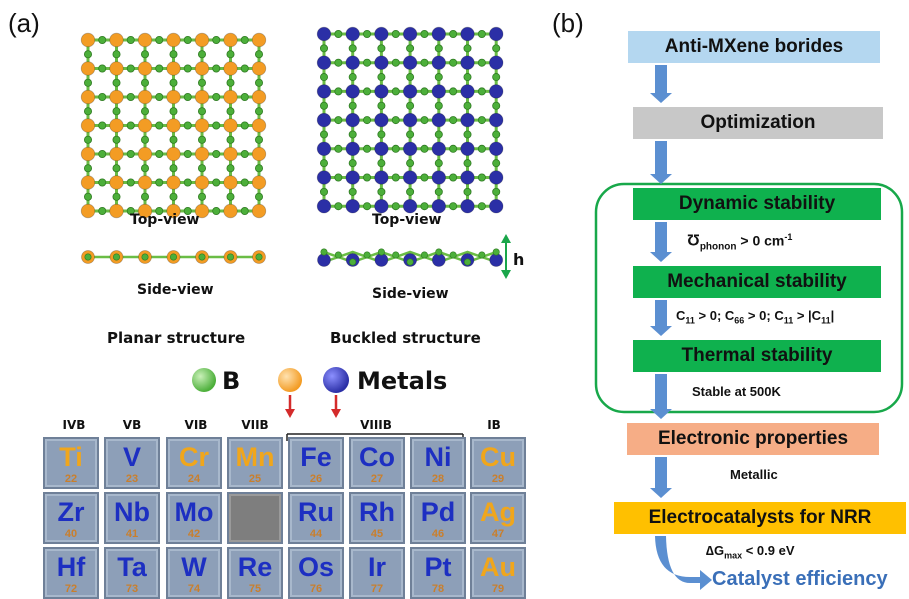  What do you see at coordinates (681, 315) in the screenshot?
I see `c11-symbol: C` at bounding box center [681, 315].